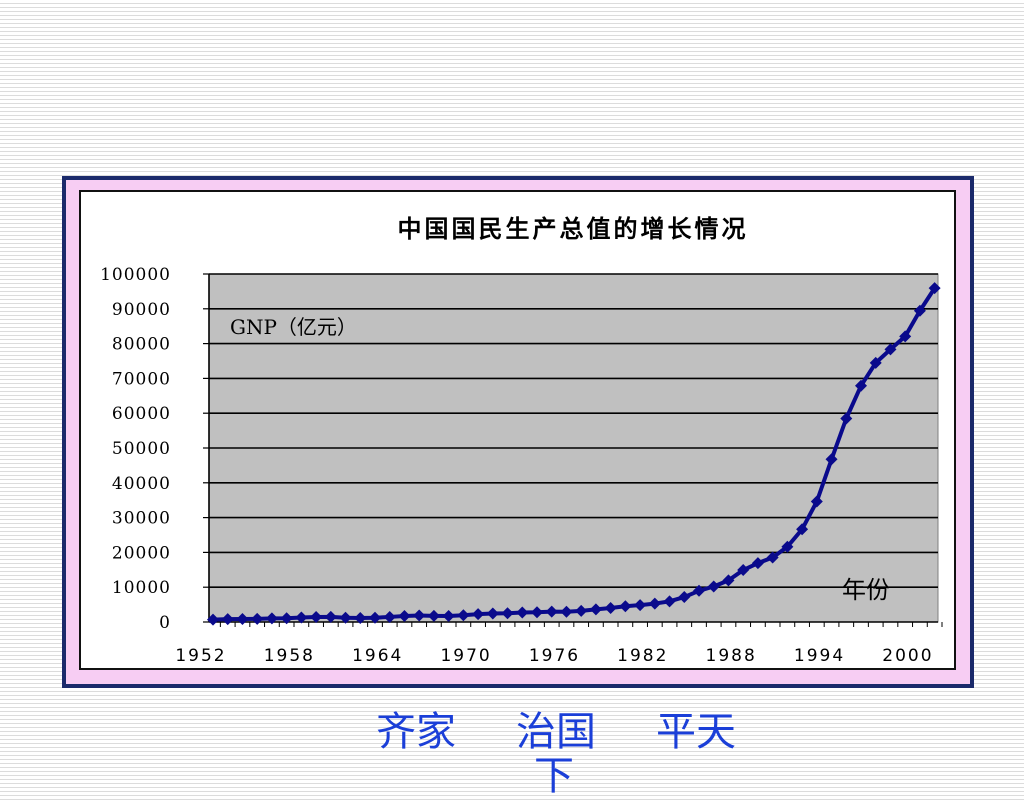 The width and height of the screenshot is (1024, 800). I want to click on x-tick-label: 1994, so click(819, 656).